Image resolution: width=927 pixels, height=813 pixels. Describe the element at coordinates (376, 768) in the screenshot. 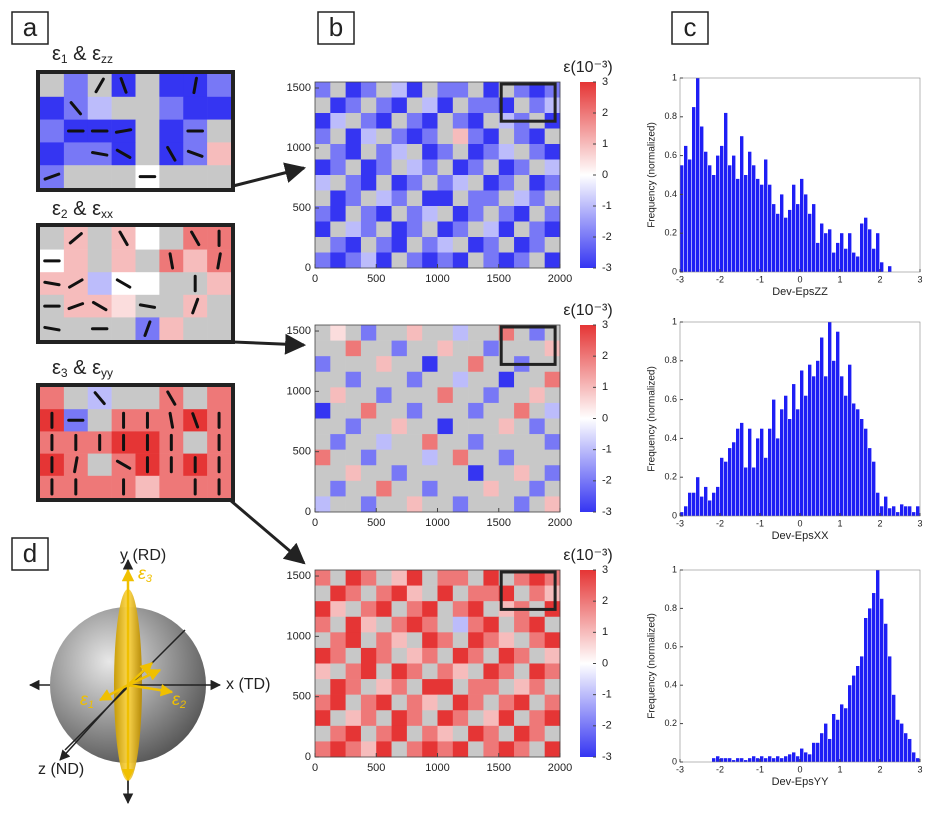

I see `x-tick-label: 500` at that location.